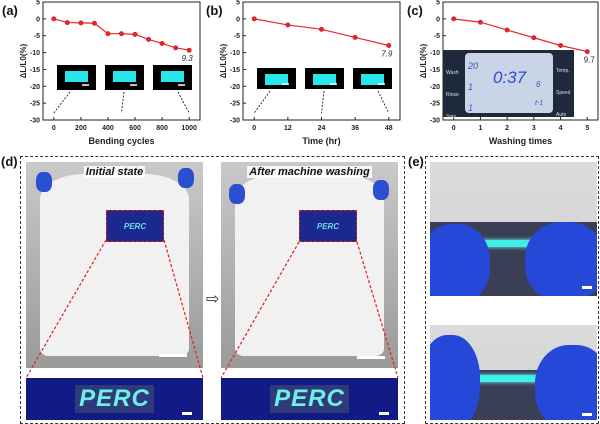 The height and width of the screenshot is (424, 600). Describe the element at coordinates (121, 61) in the screenshot. I see `plot-frame` at that location.